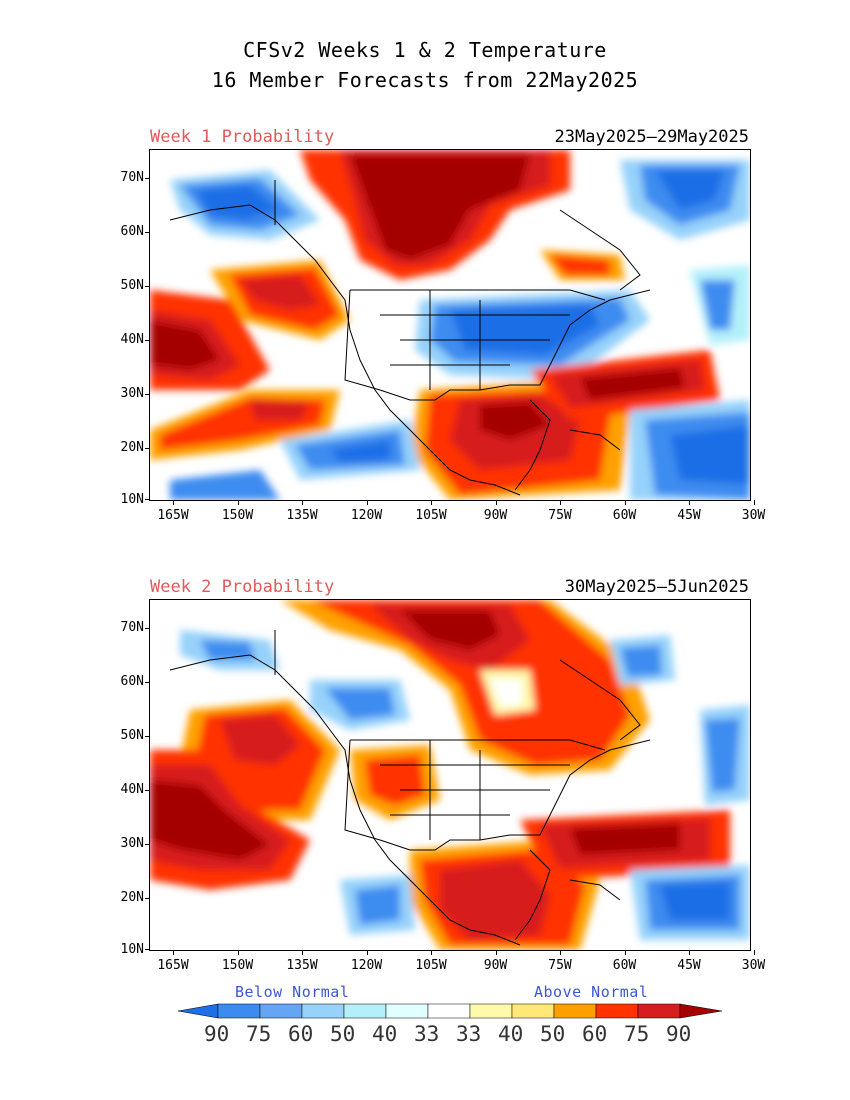 Image resolution: width=850 pixels, height=1100 pixels. What do you see at coordinates (132, 843) in the screenshot?
I see `week2-lat-tick: 30N` at bounding box center [132, 843].